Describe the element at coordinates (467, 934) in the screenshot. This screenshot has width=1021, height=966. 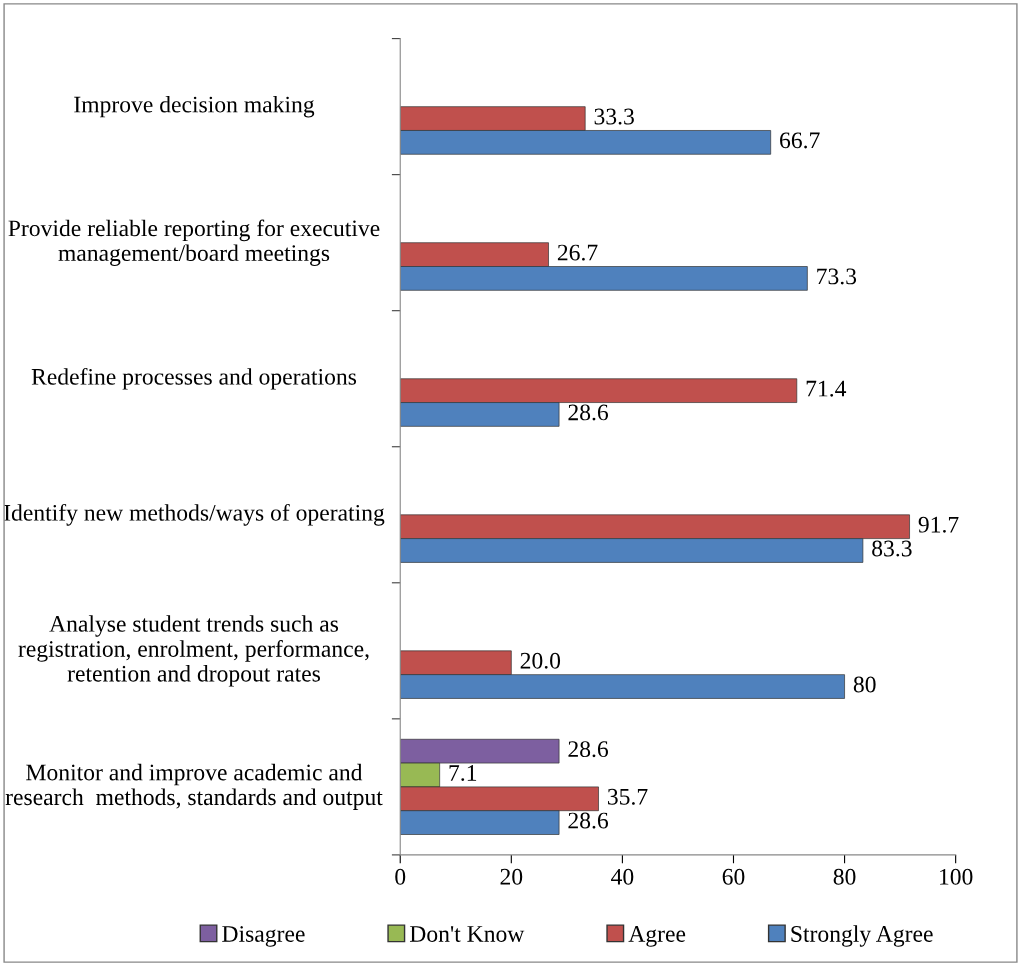
I see `legend-label: Don't Know` at that location.